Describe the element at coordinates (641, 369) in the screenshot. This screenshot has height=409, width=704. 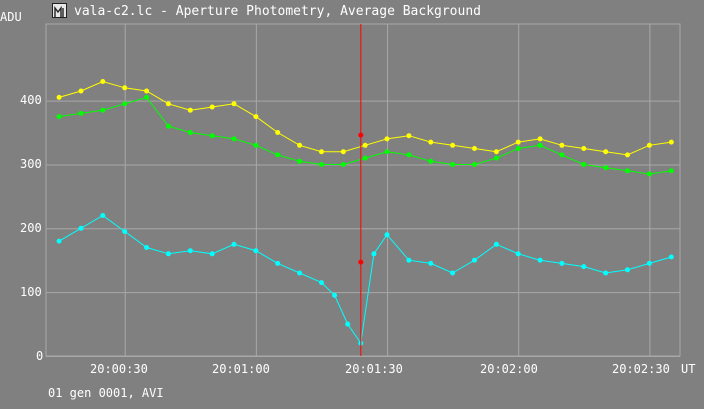
I see `x-tick-label: 20:02:30` at that location.